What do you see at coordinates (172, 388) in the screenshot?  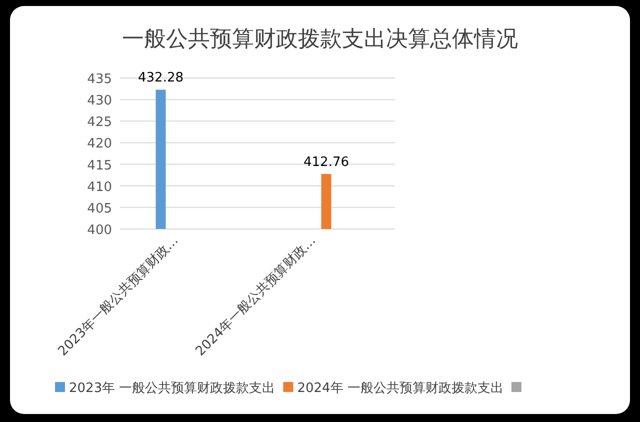 I see `legend-label: 2023年 一般公共预算财政拨款支出` at bounding box center [172, 388].